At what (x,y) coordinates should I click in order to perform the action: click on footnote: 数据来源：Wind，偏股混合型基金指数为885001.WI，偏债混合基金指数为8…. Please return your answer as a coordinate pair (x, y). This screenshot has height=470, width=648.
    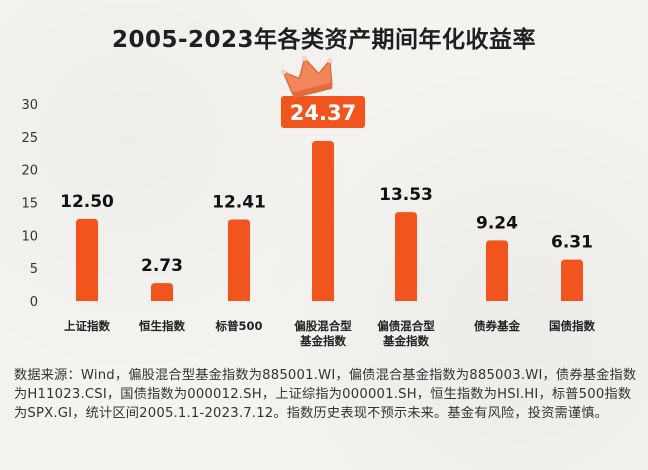
    Looking at the image, I should click on (325, 394).